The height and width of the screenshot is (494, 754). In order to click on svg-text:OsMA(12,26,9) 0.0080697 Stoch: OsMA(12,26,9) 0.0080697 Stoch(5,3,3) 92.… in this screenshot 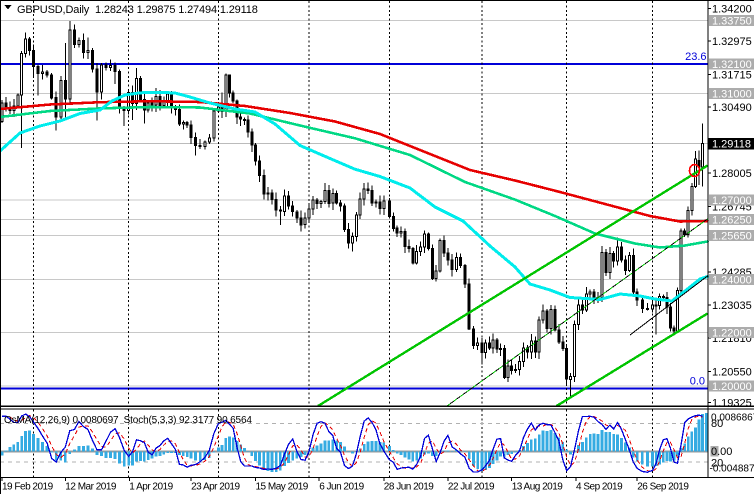, I will do `click(128, 420)`.